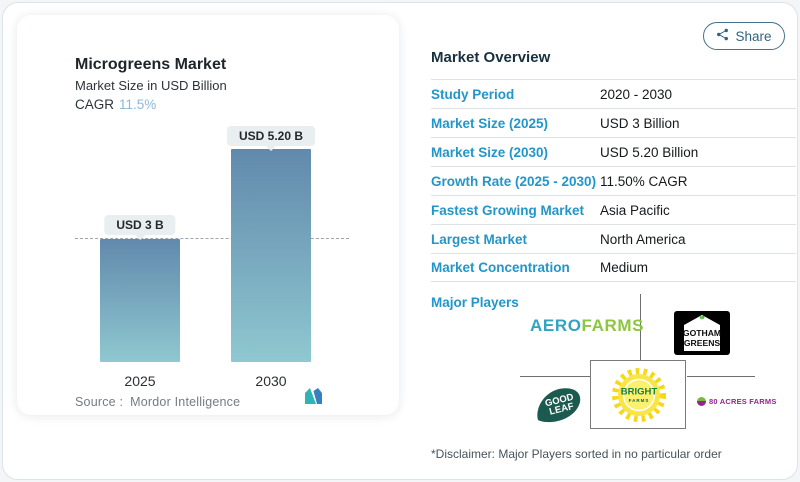  Describe the element at coordinates (500, 267) in the screenshot. I see `row-label: Market Concentration` at that location.